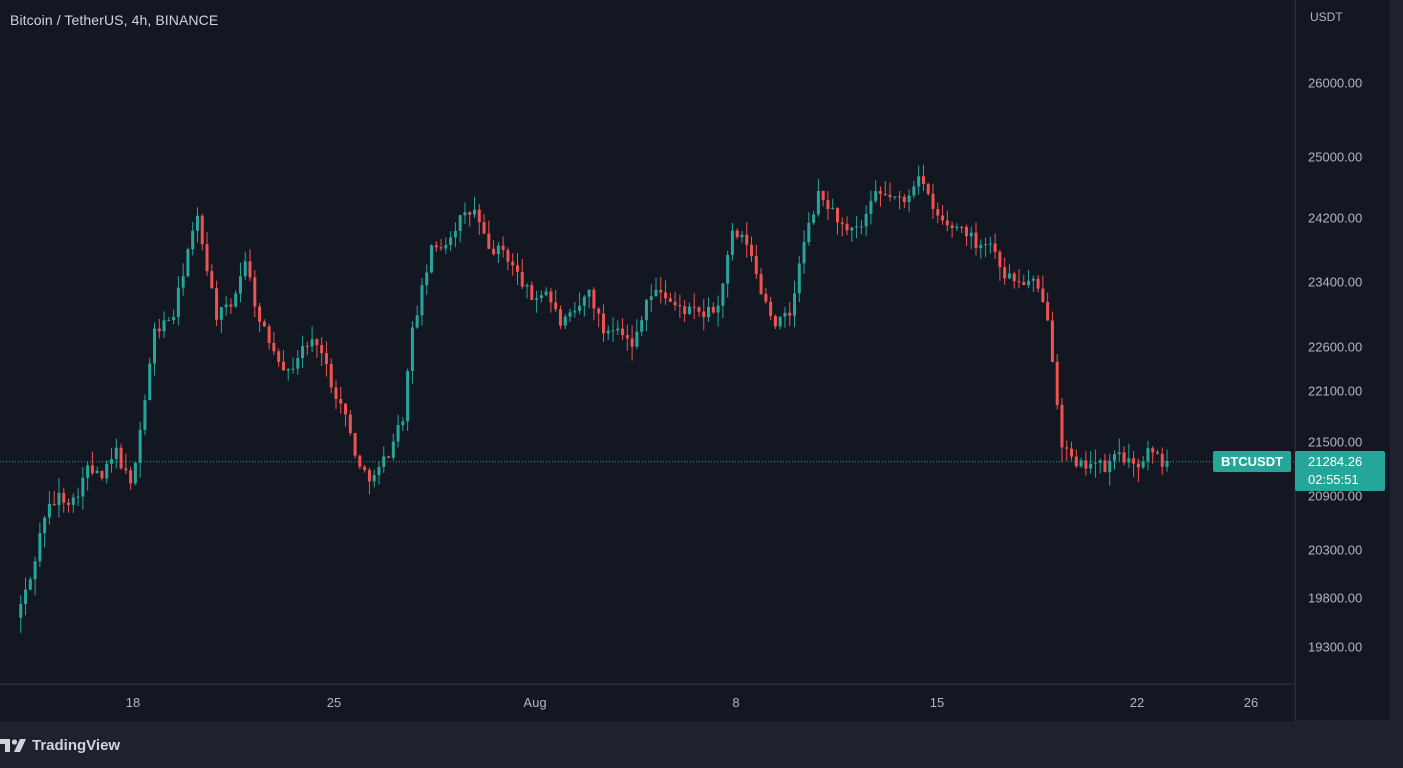 This screenshot has height=768, width=1403. What do you see at coordinates (1342, 360) in the screenshot?
I see `price-scale` at bounding box center [1342, 360].